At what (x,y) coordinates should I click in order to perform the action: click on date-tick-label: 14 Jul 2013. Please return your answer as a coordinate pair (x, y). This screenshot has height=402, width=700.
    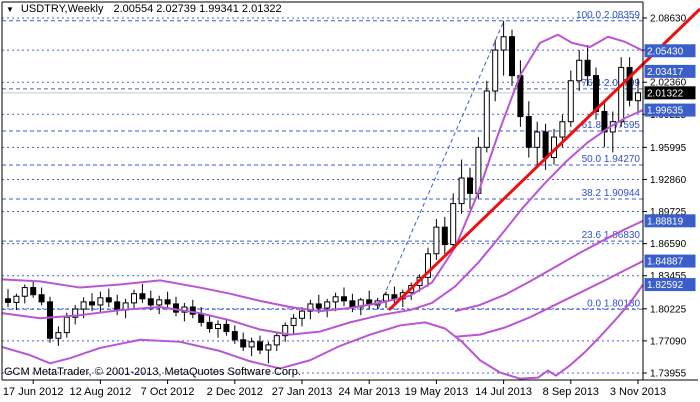
    Looking at the image, I should click on (503, 392).